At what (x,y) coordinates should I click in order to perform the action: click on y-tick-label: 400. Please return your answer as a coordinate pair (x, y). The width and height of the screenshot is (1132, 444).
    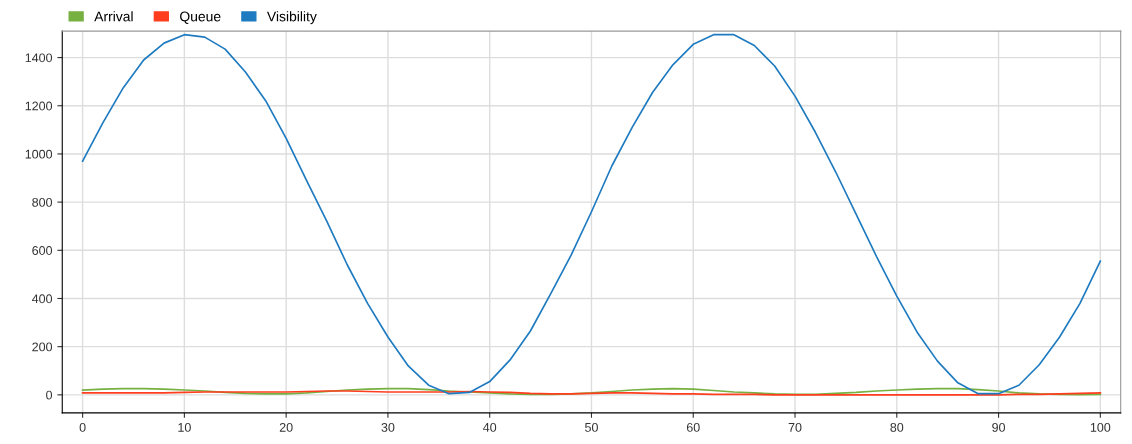
    Looking at the image, I should click on (42, 299).